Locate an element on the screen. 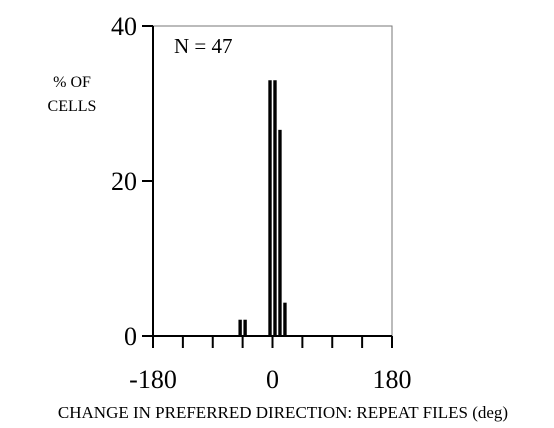 The width and height of the screenshot is (554, 428). x-tick-label: -180 is located at coordinates (153, 379).